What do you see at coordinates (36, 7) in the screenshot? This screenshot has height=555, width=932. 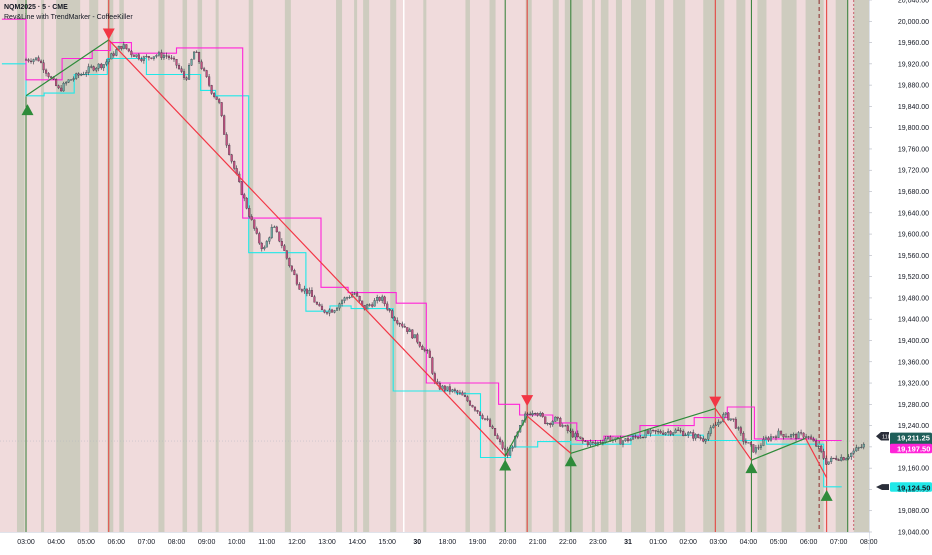 I see `symbol-title: NQM2025 · 5 · CME` at bounding box center [36, 7].